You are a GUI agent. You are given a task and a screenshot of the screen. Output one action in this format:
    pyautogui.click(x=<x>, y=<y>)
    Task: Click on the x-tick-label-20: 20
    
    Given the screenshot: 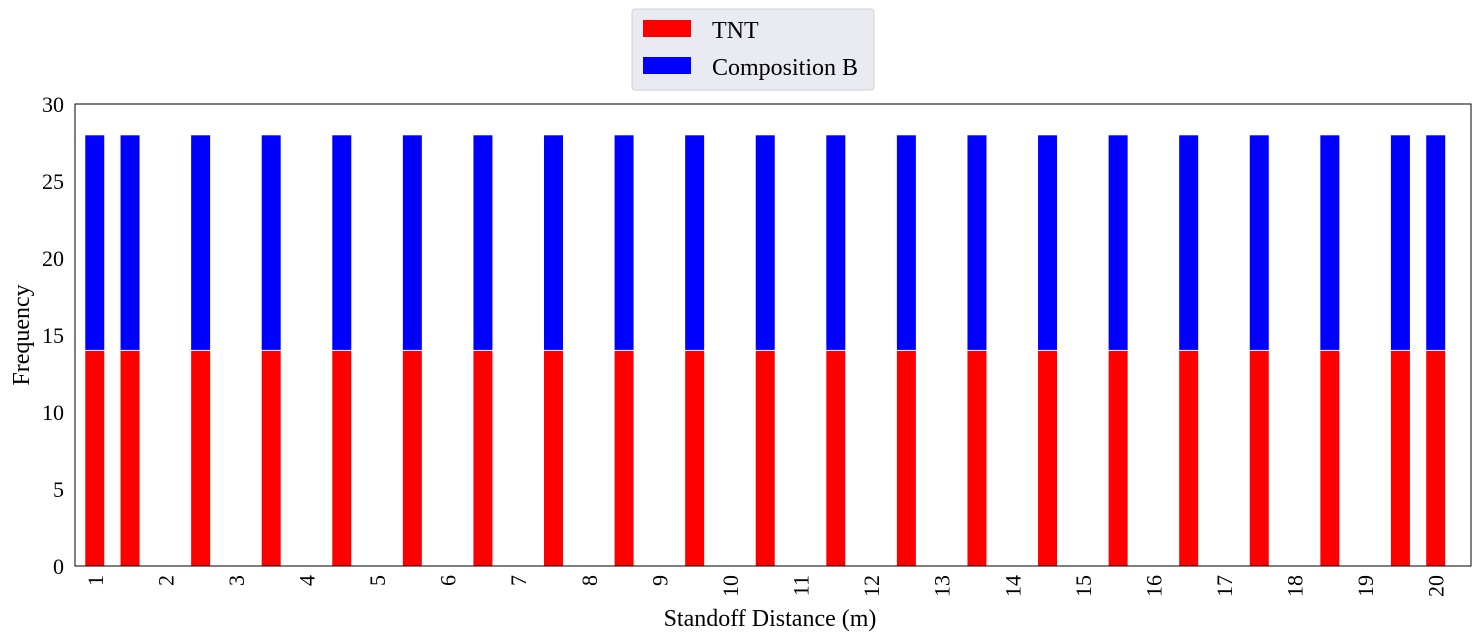 What is the action you would take?
    pyautogui.click(x=1436, y=586)
    